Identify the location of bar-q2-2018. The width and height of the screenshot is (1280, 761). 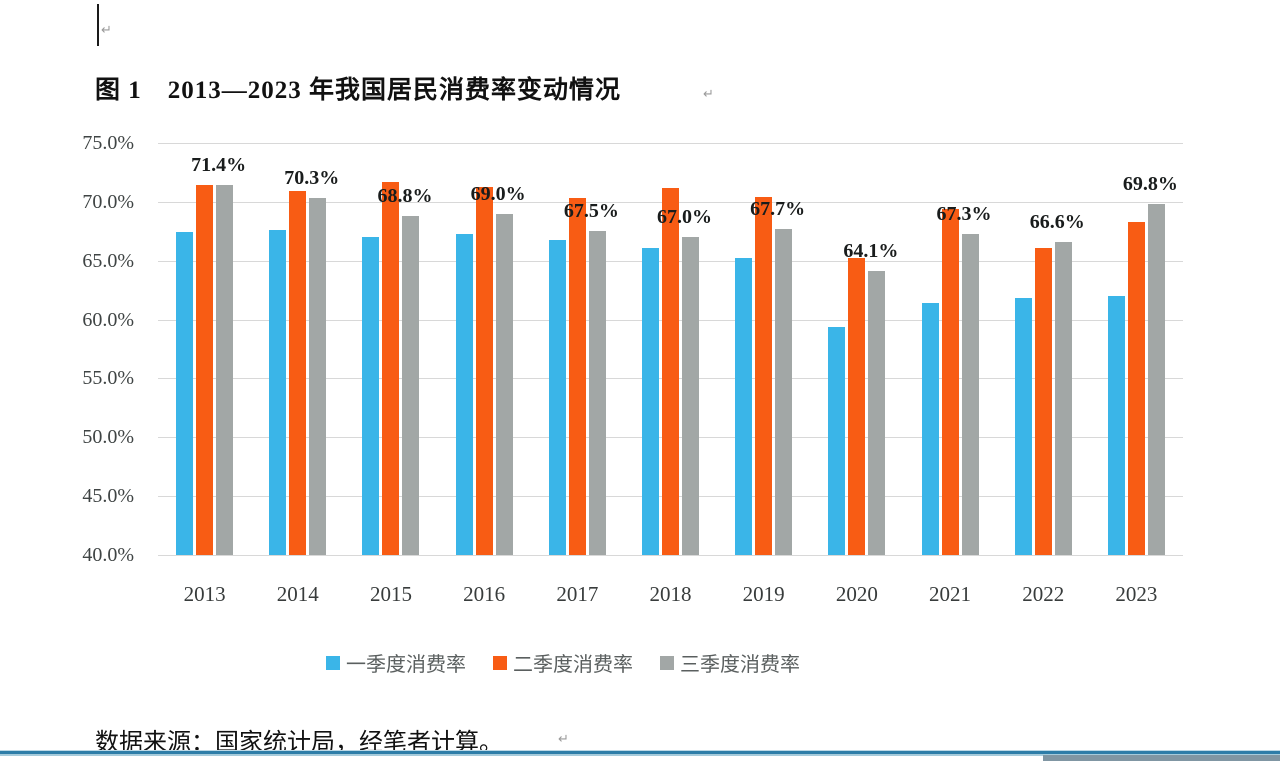
(670, 371).